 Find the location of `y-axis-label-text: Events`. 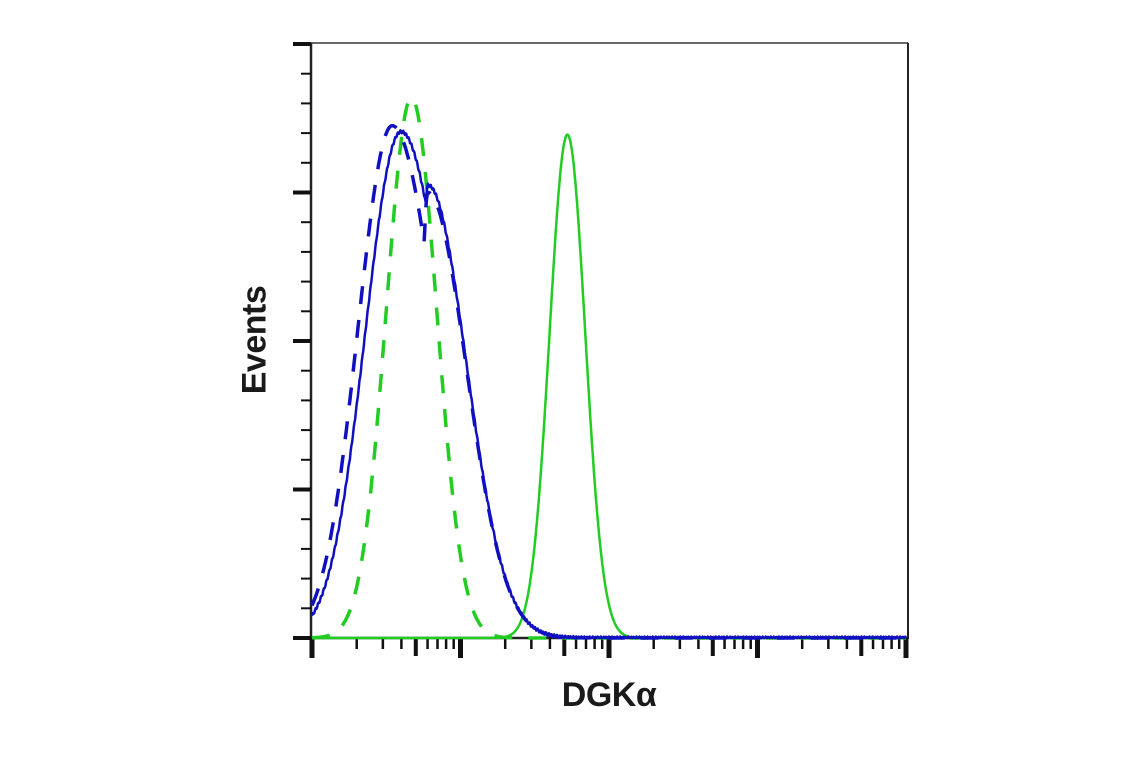

y-axis-label-text: Events is located at coordinates (254, 340).